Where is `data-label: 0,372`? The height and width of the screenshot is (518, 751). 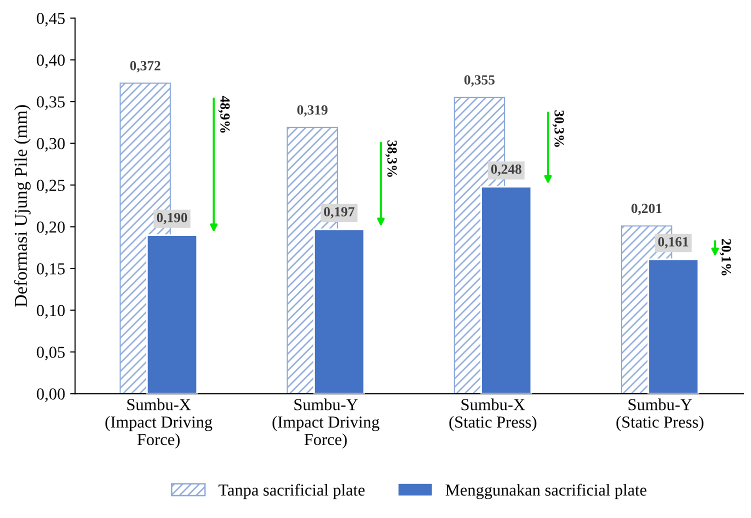
data-label: 0,372 is located at coordinates (145, 66).